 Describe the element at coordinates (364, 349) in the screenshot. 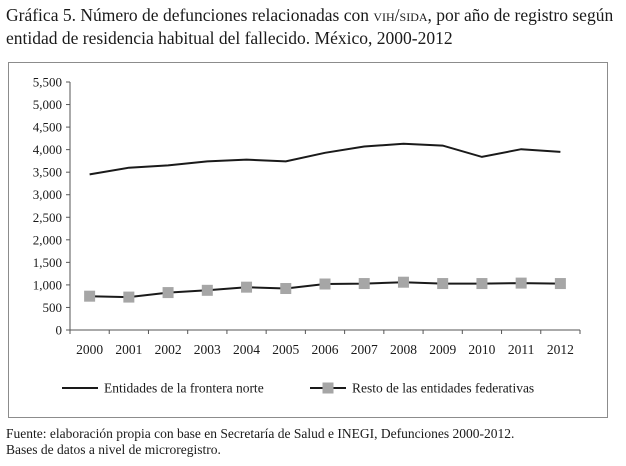

I see `x-tick-label: 2007` at that location.